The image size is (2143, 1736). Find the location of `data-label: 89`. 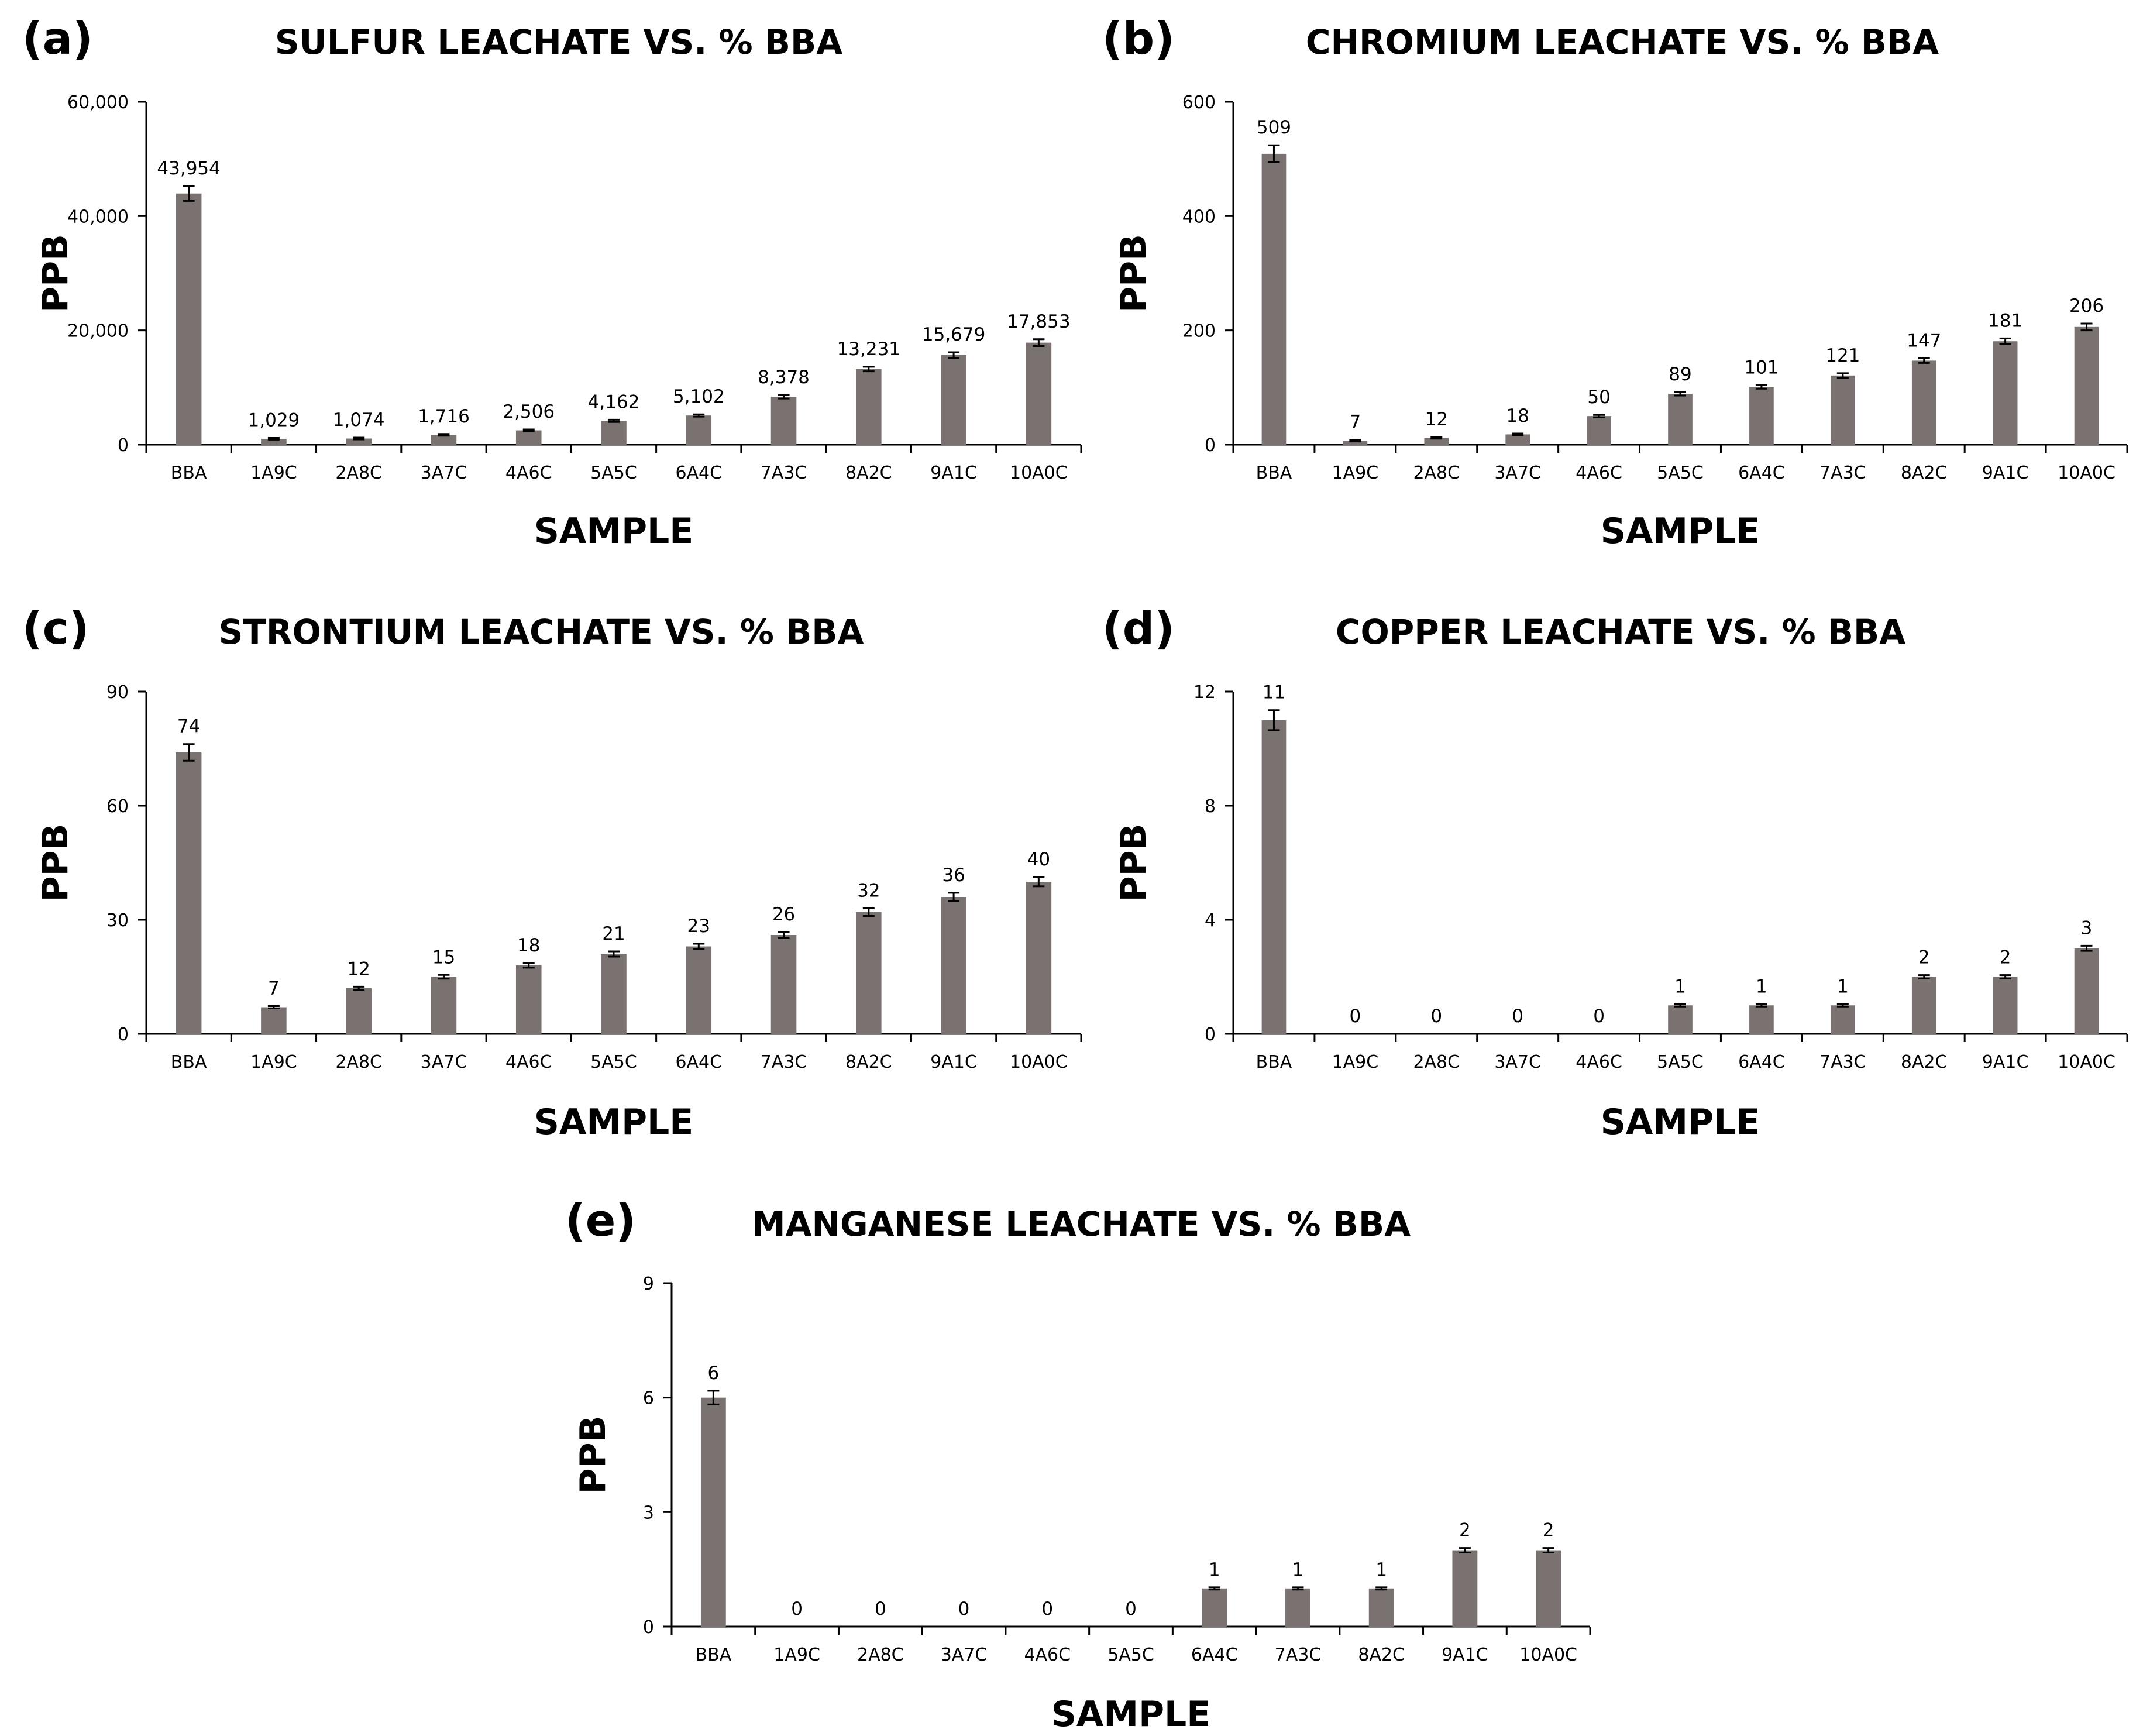

data-label: 89 is located at coordinates (1680, 374).